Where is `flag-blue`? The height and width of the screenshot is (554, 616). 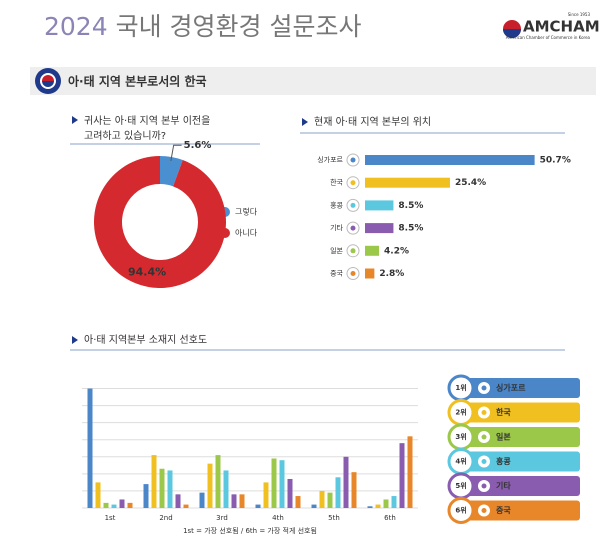
flag-blue is located at coordinates (48, 84).